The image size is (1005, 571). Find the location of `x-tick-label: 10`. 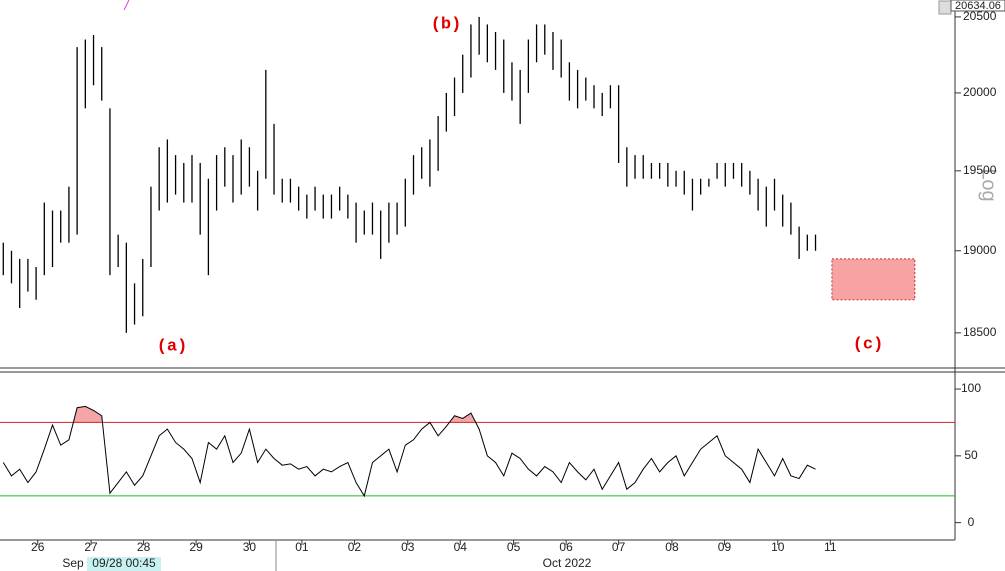

x-tick-label: 10 is located at coordinates (778, 547).